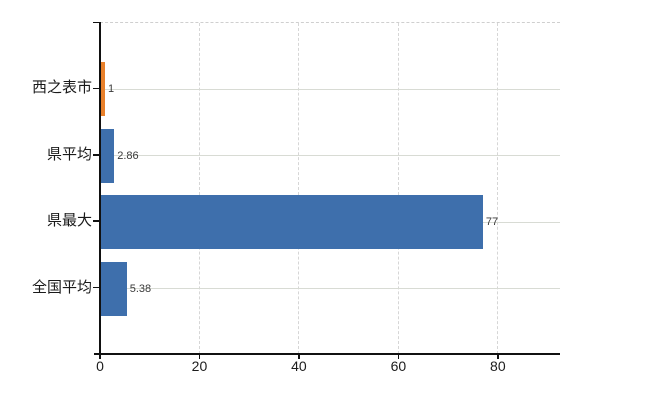 This screenshot has height=400, width=650. Describe the element at coordinates (199, 366) in the screenshot. I see `x-tick-label: 20` at that location.